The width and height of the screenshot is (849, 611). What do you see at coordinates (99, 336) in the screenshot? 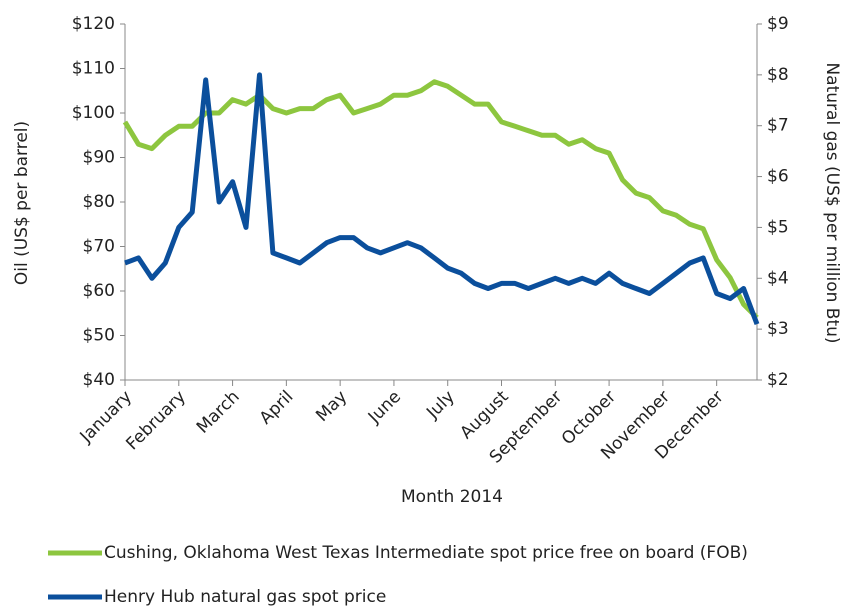
I see `y-tick-label: $50` at bounding box center [99, 336].